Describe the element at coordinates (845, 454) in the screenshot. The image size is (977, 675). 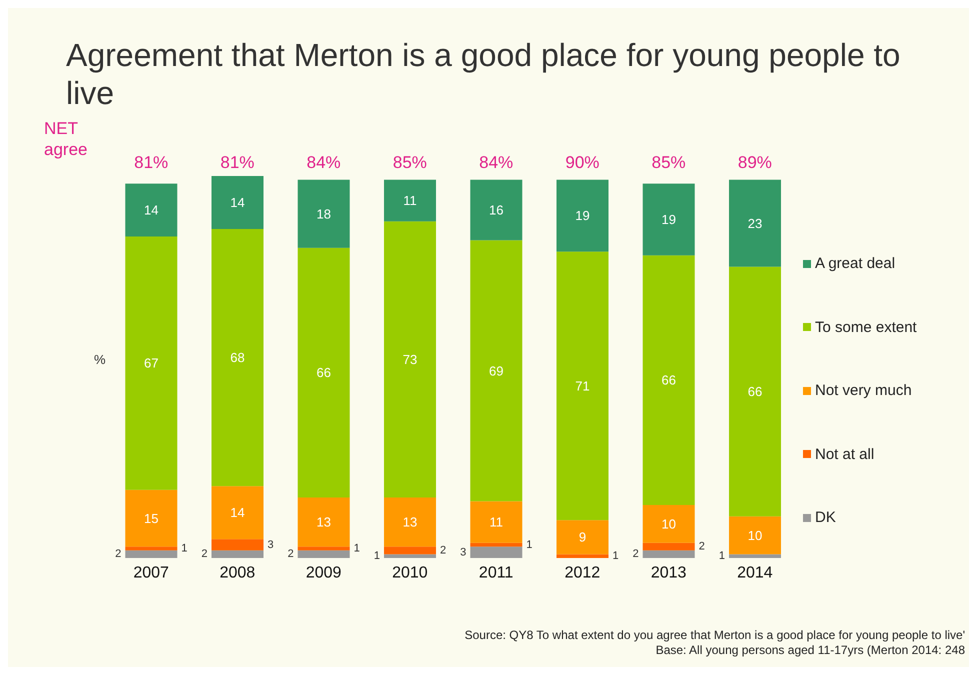
I see `legend-label: Not at all` at that location.